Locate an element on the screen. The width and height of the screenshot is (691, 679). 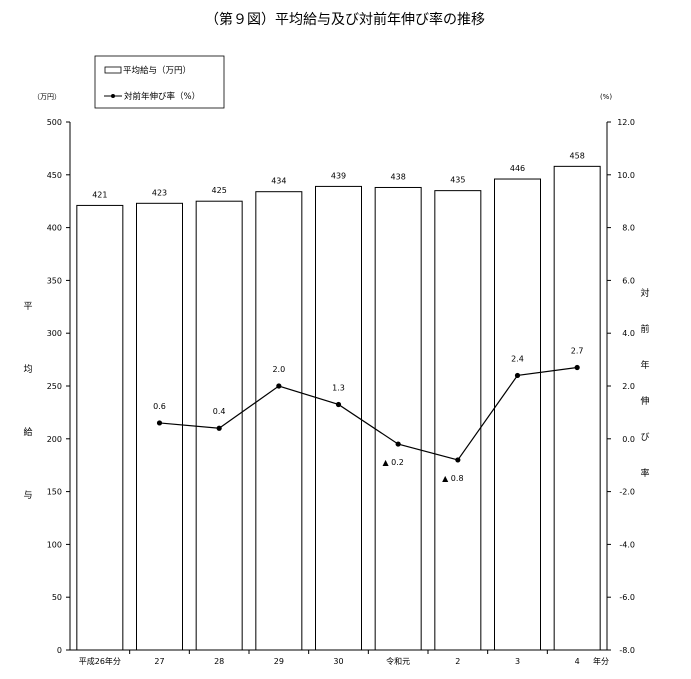
right-tick-label: 2.0 is located at coordinates (628, 386).